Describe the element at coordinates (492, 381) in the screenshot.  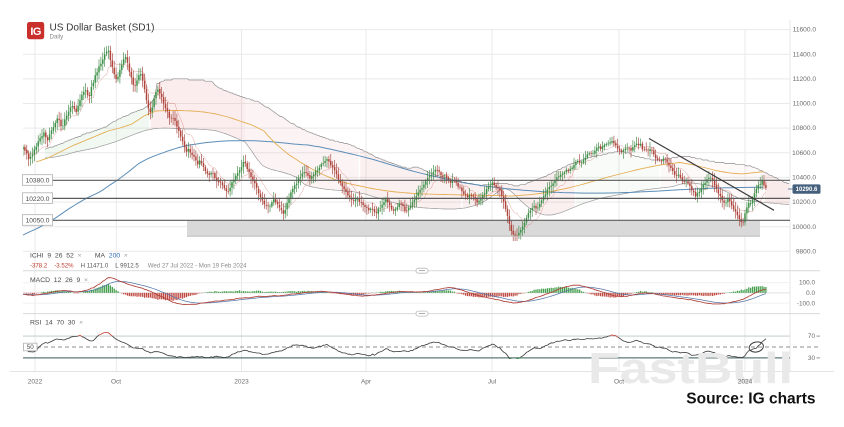
I see `svg-text: Jul` at that location.